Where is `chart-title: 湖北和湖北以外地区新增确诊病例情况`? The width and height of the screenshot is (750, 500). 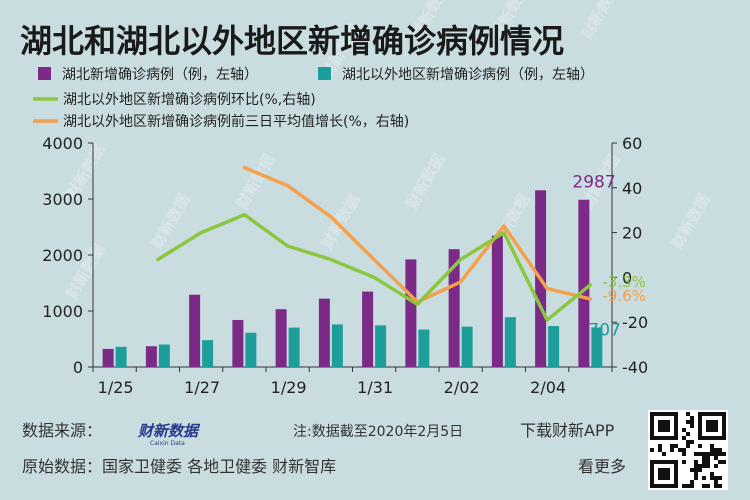 chart-title: 湖北和湖北以外地区新增确诊病例情况 is located at coordinates (292, 41).